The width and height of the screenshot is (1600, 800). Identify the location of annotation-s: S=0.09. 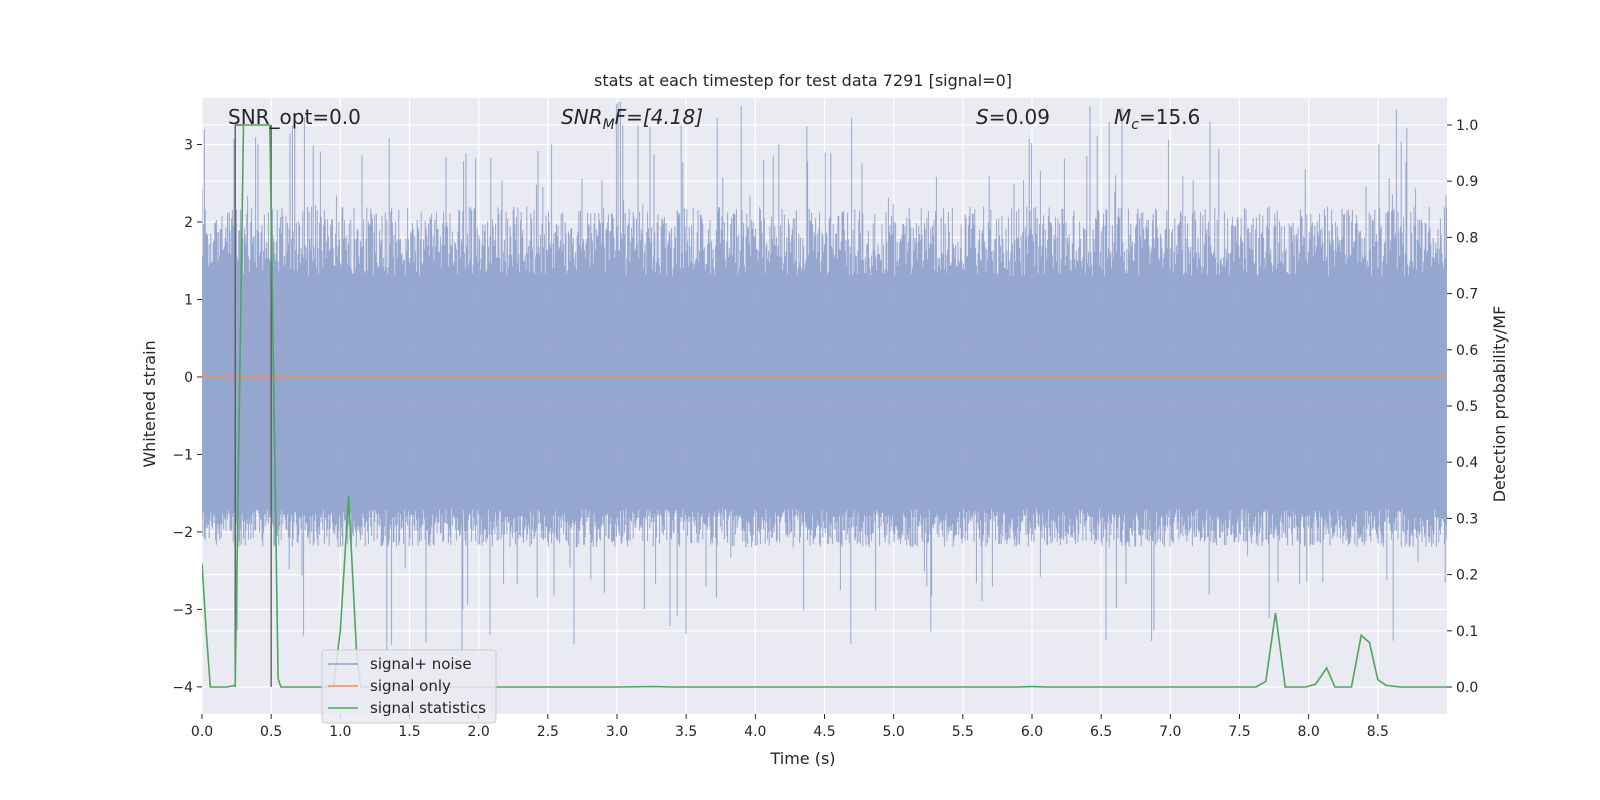
(1013, 117).